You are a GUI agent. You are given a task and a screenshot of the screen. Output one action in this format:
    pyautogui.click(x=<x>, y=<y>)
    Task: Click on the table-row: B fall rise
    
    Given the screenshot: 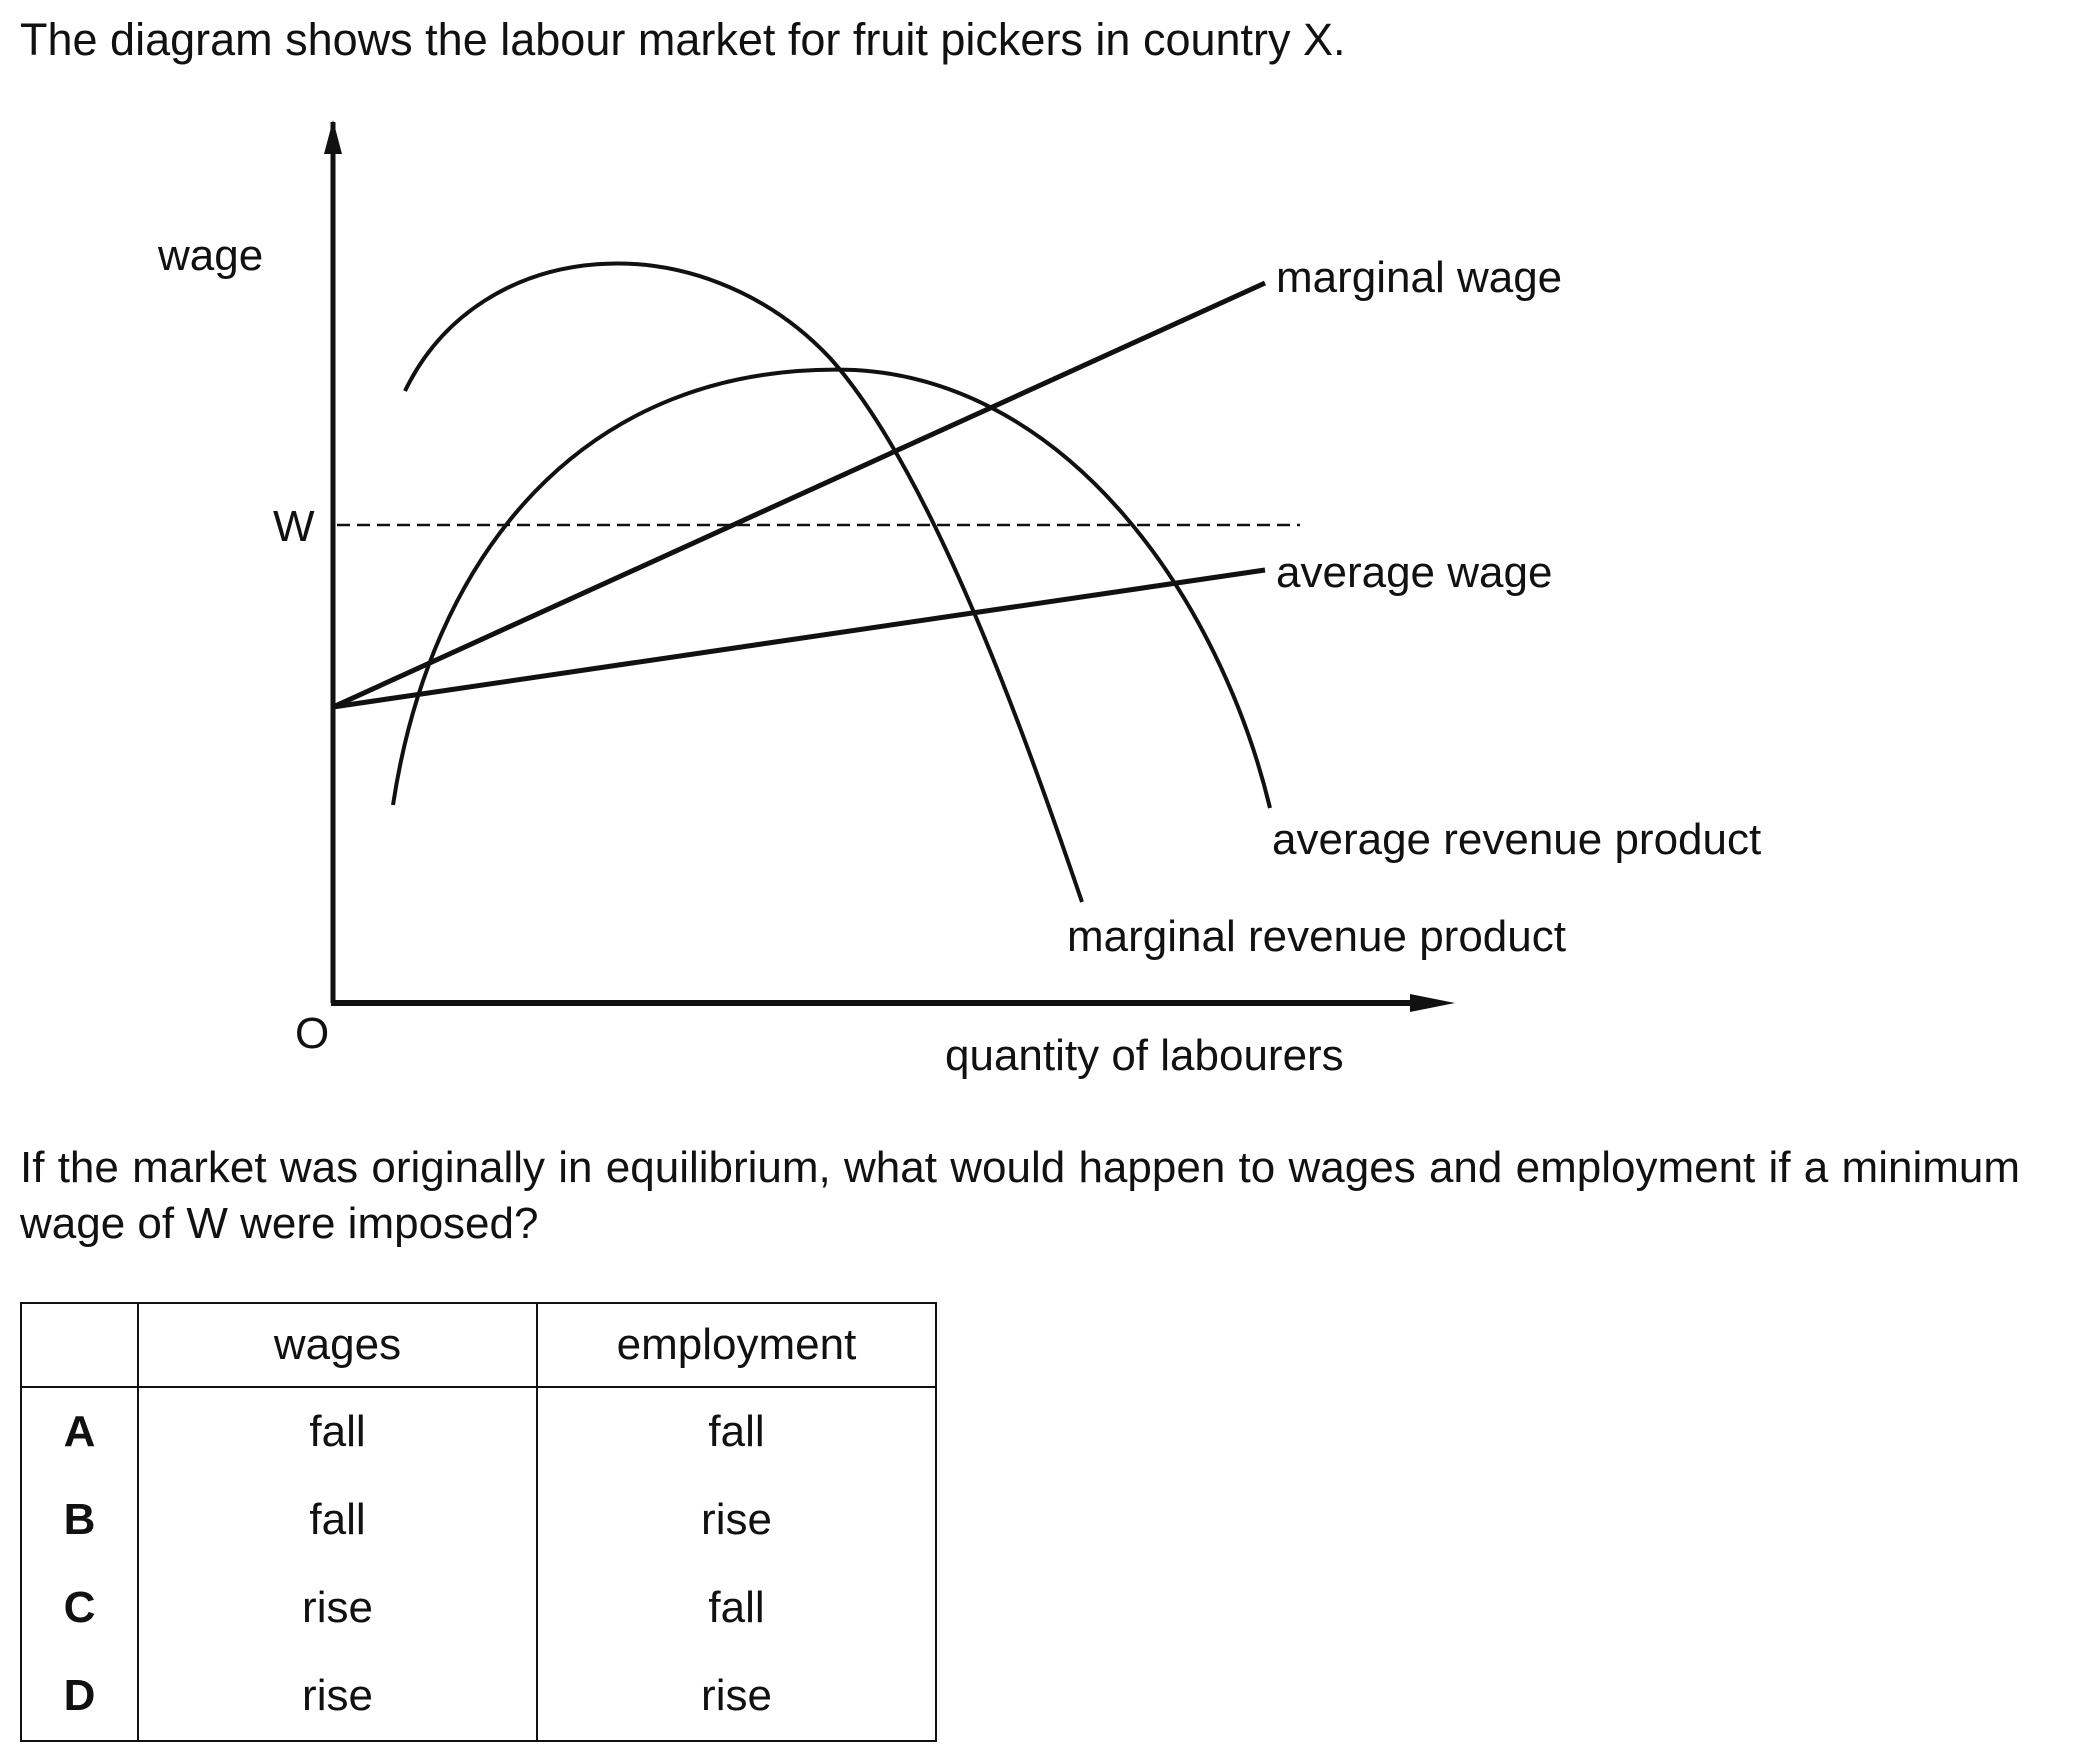 What is the action you would take?
    pyautogui.click(x=478, y=1520)
    